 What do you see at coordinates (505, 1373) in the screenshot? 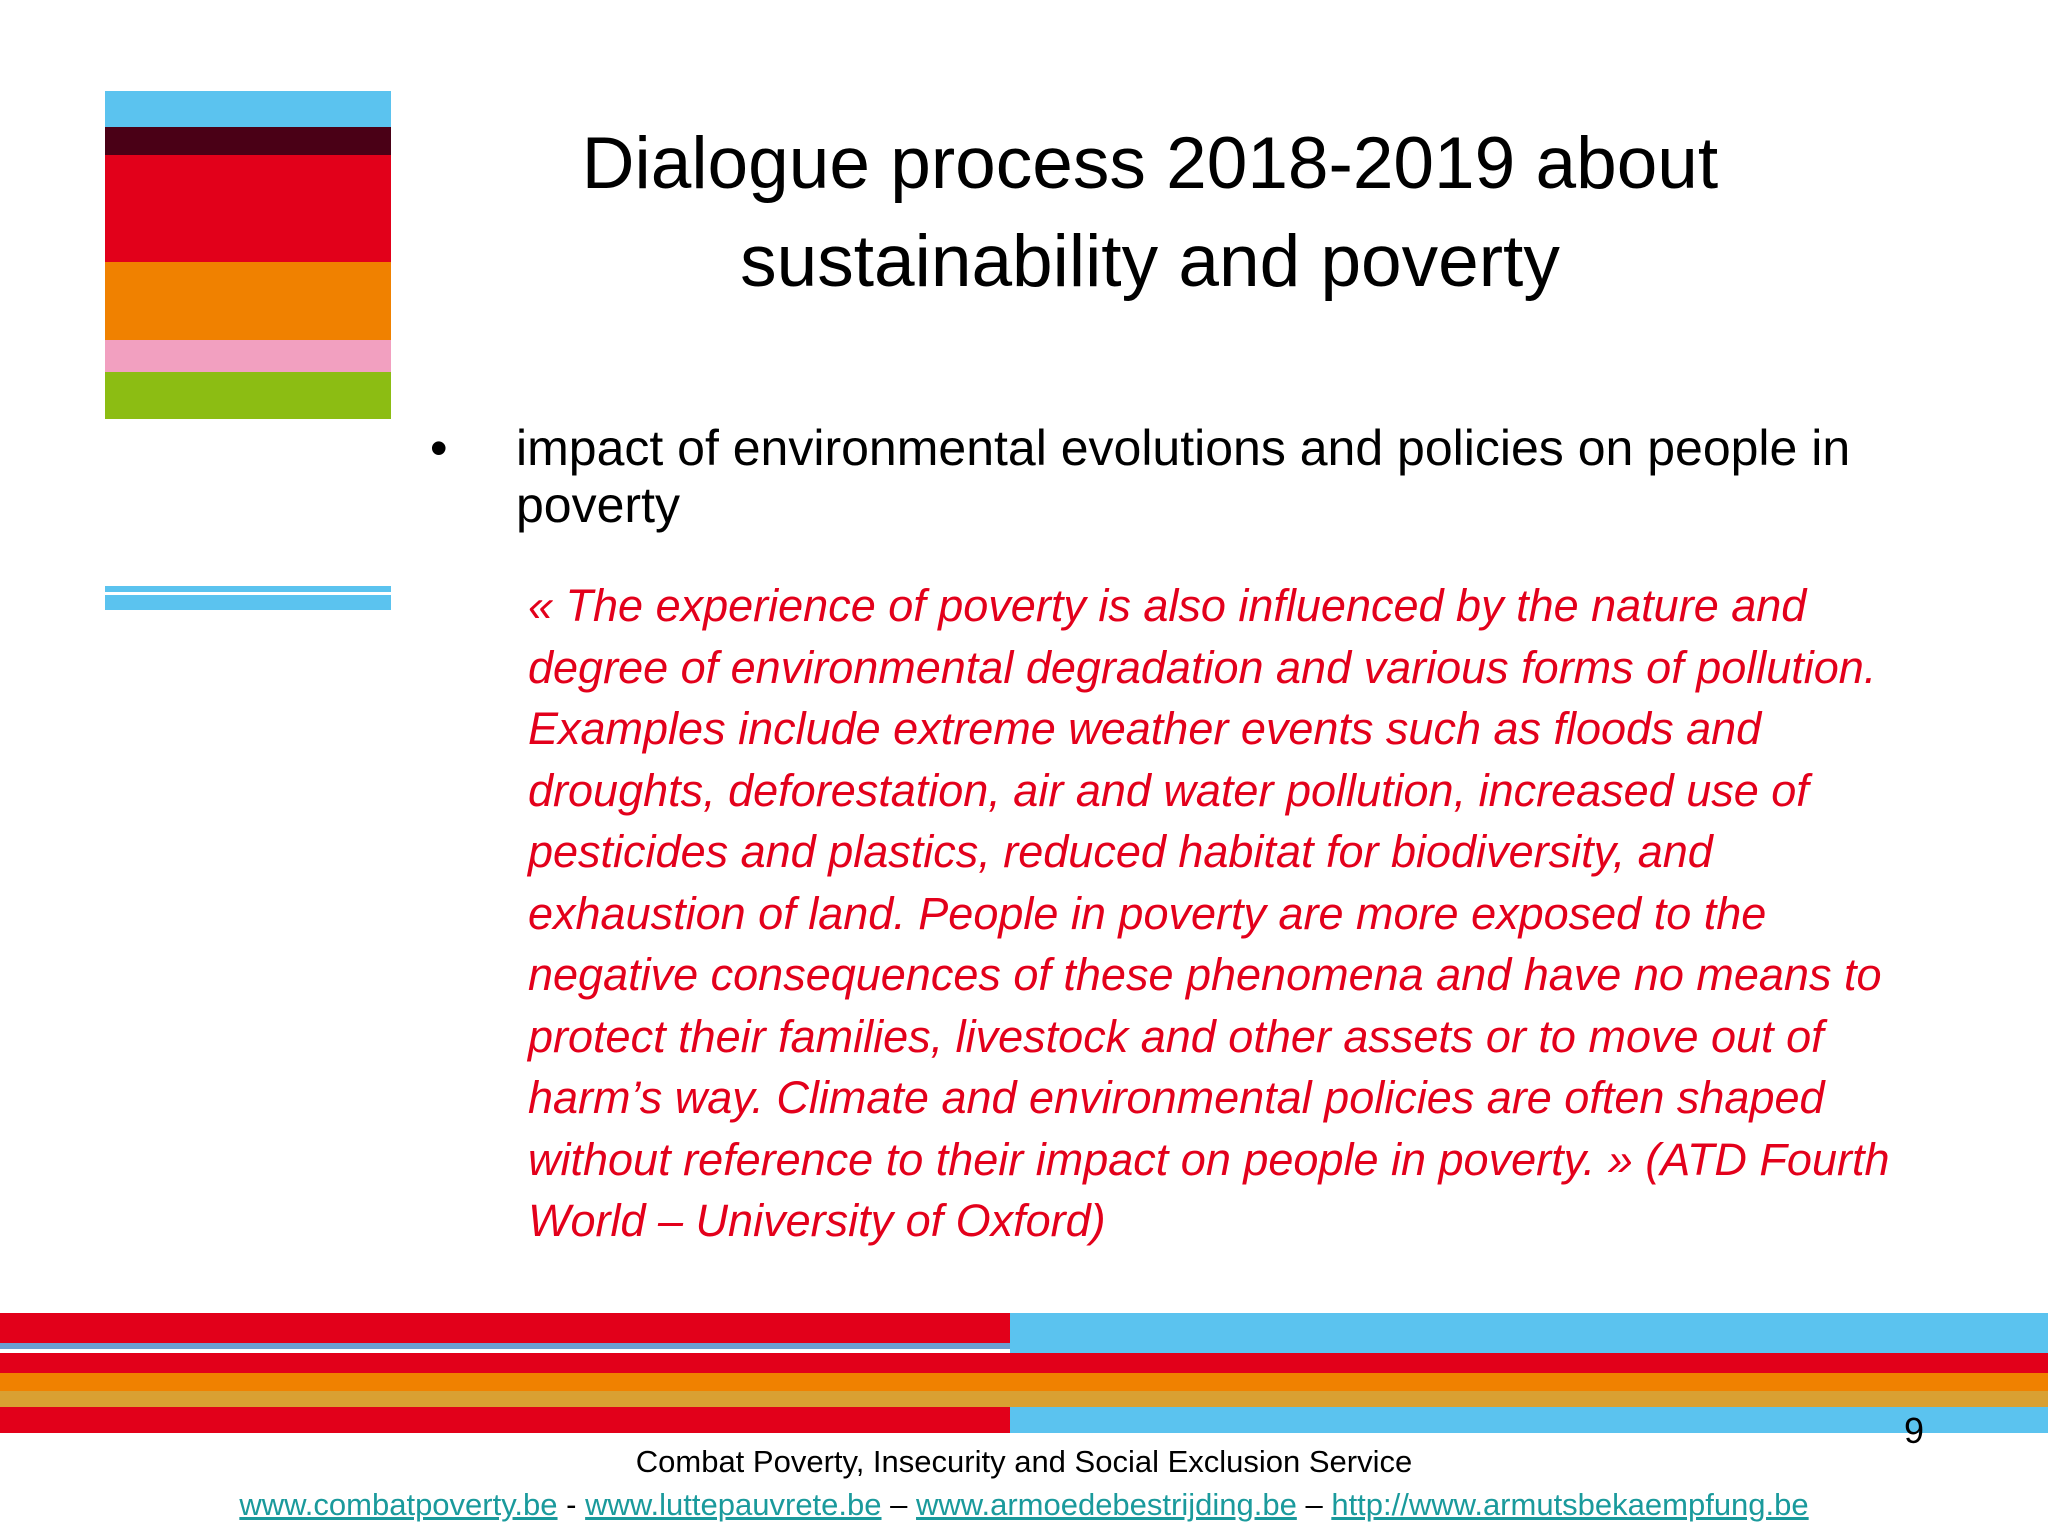
I see `footer-stripe-left` at bounding box center [505, 1373].